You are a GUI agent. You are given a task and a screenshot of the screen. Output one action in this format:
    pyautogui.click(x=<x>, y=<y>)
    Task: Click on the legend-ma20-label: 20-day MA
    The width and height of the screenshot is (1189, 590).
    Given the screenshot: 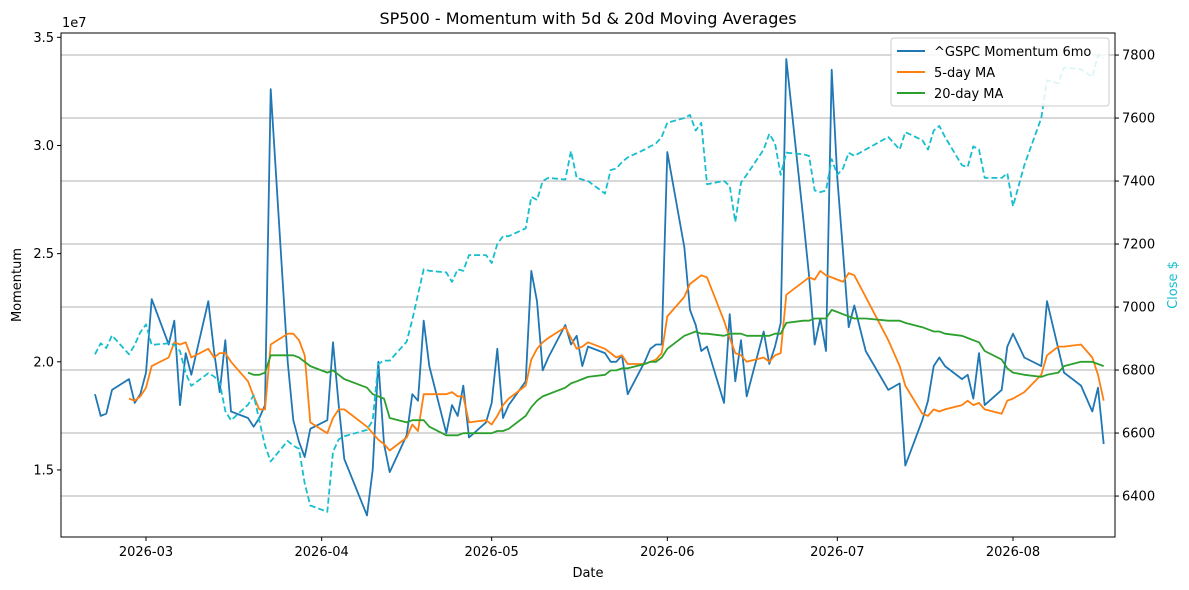 What is the action you would take?
    pyautogui.click(x=968, y=94)
    